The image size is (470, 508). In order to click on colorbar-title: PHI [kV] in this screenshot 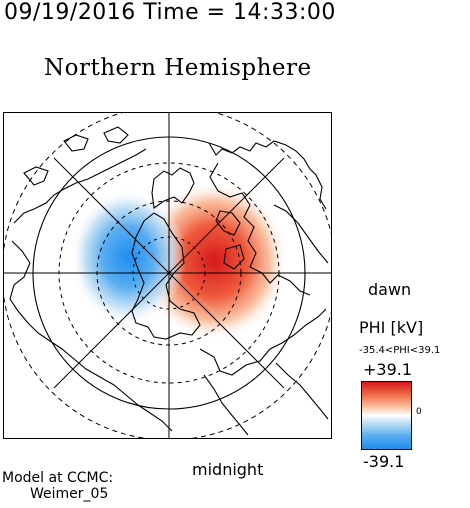, I will do `click(391, 327)`.